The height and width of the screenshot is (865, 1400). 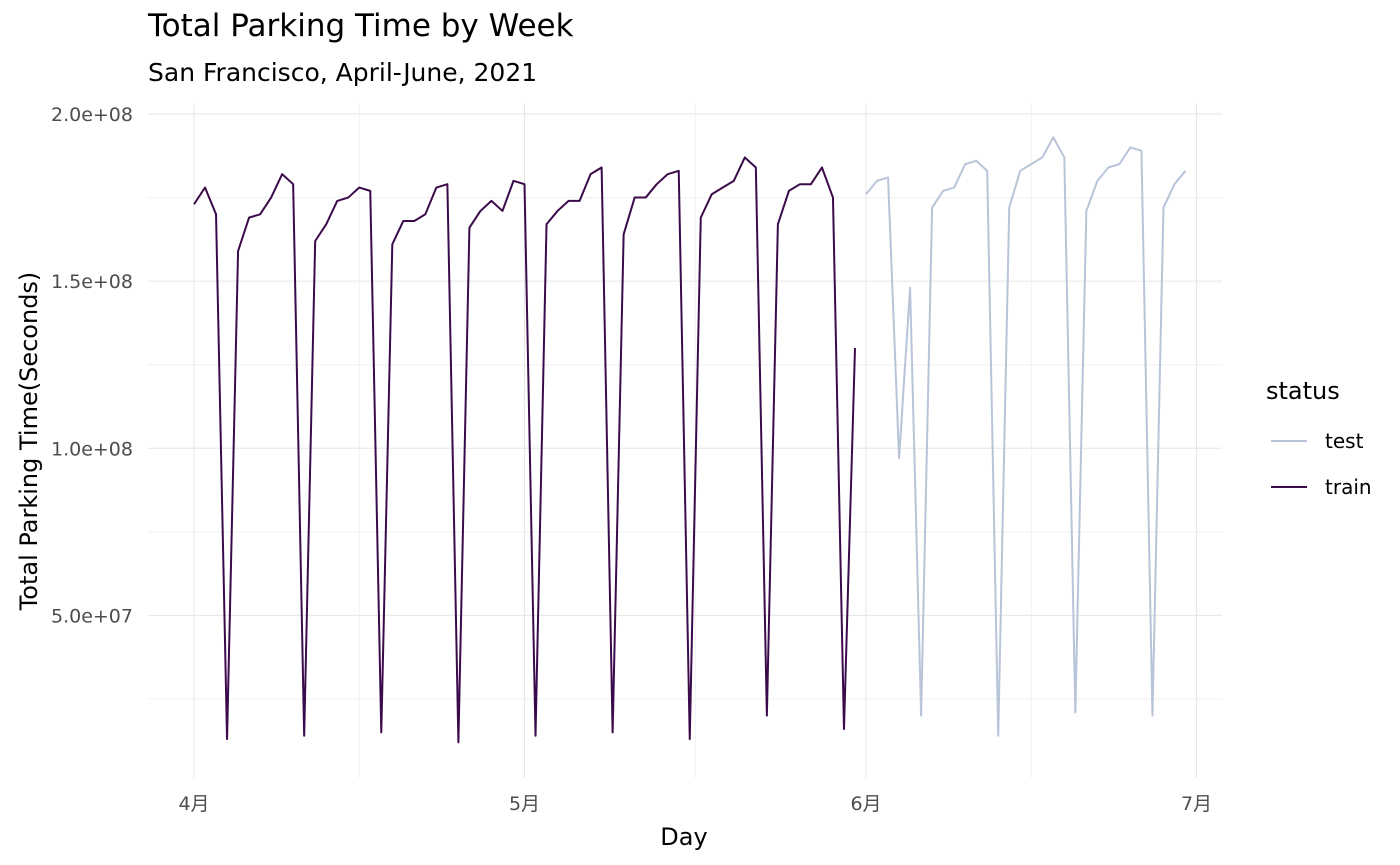 I want to click on x-axis-ticks: 4月 5月 6月 7月, so click(x=695, y=804).